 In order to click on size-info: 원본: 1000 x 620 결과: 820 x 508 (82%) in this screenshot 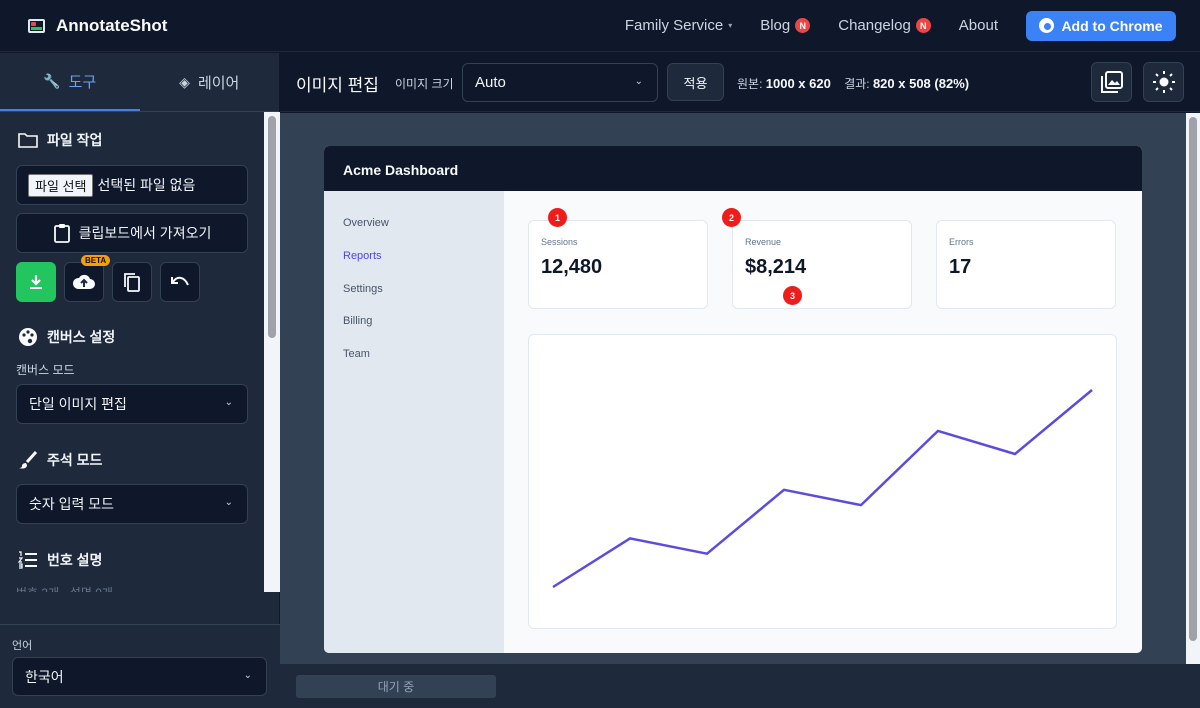, I will do `click(853, 83)`.